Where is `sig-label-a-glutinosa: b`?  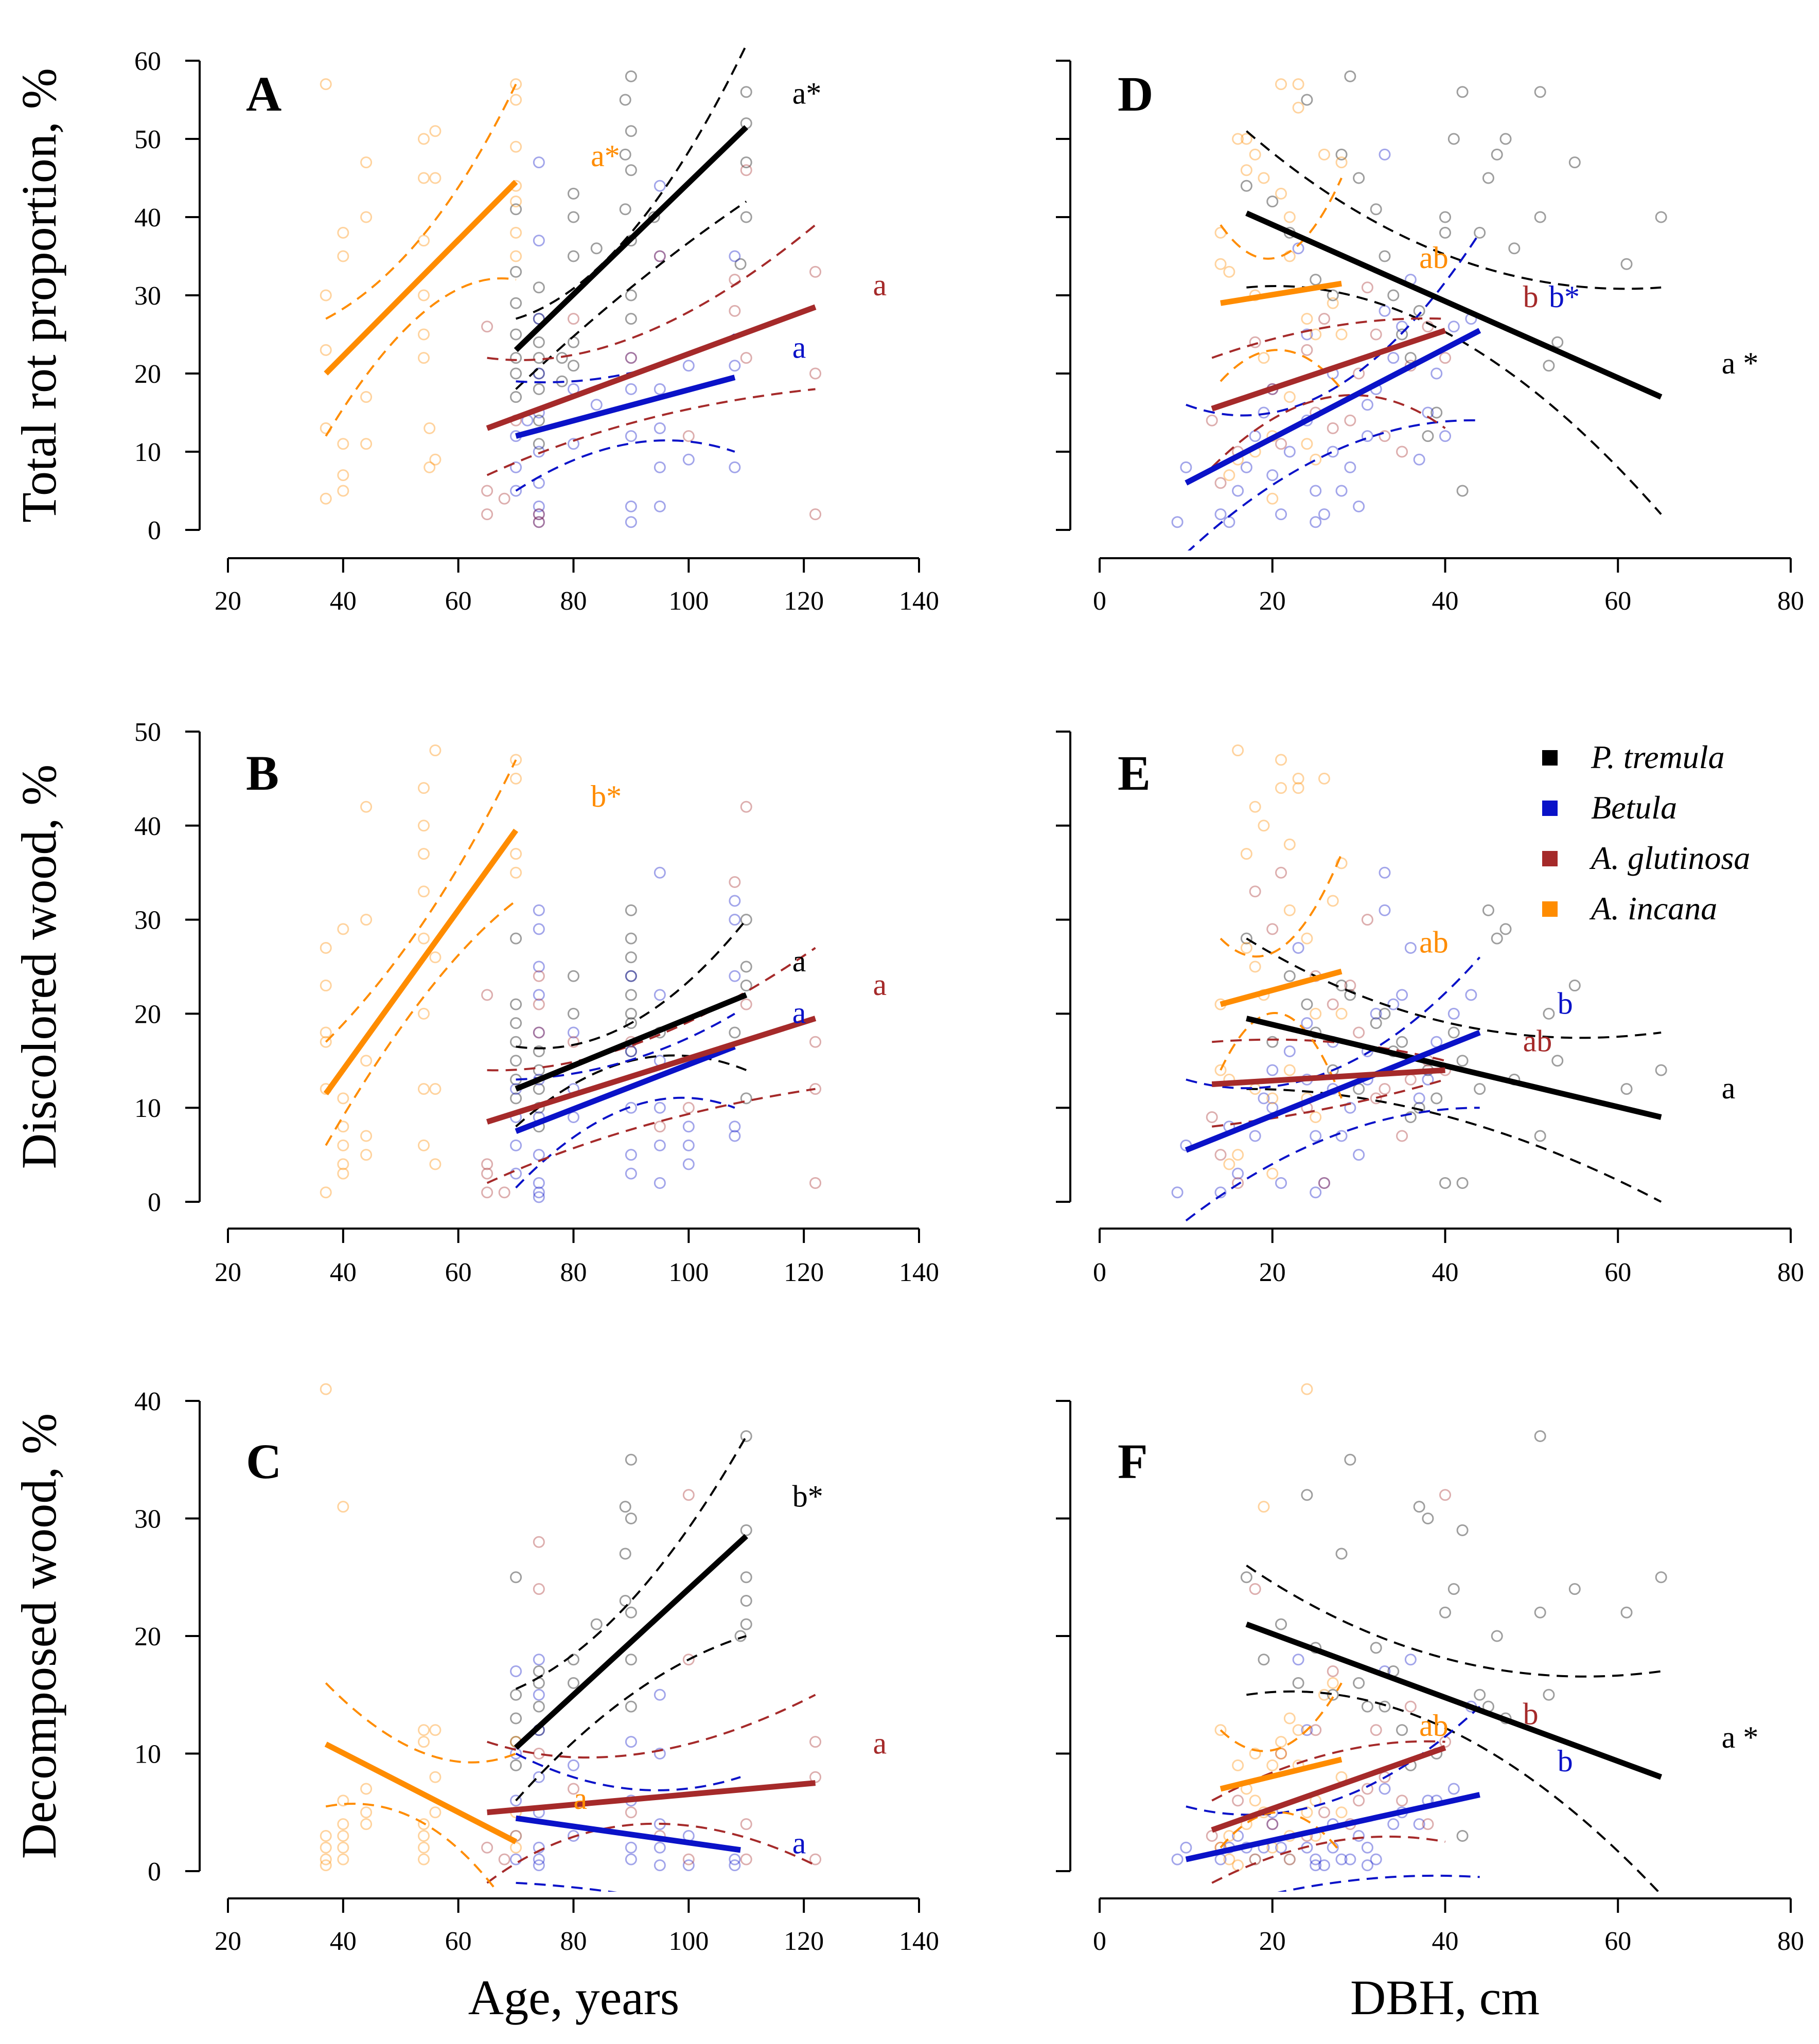
sig-label-a-glutinosa: b is located at coordinates (1531, 297).